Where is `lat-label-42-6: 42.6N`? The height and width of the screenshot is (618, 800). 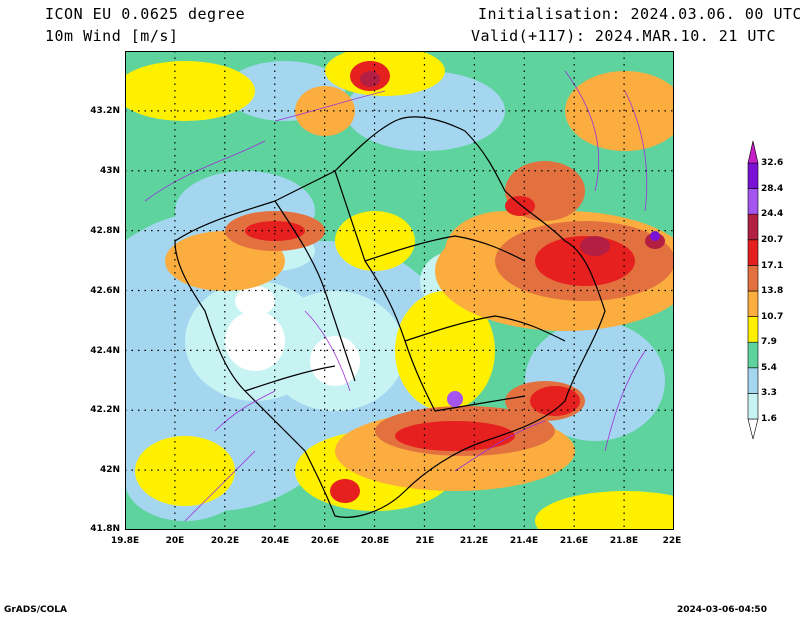
lat-label-42-6: 42.6N is located at coordinates (105, 291).